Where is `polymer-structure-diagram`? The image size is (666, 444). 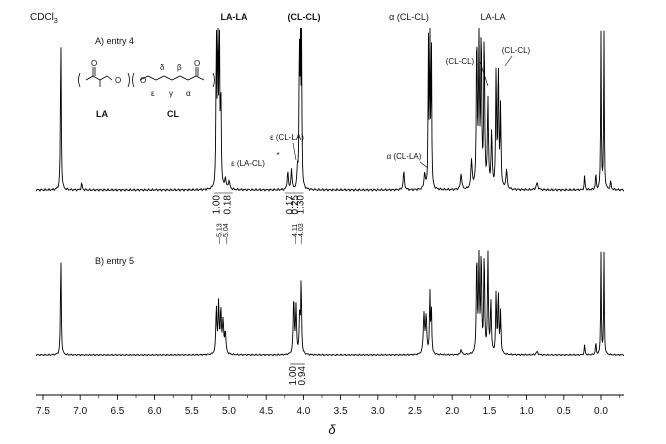
polymer-structure-diagram is located at coordinates (146, 77).